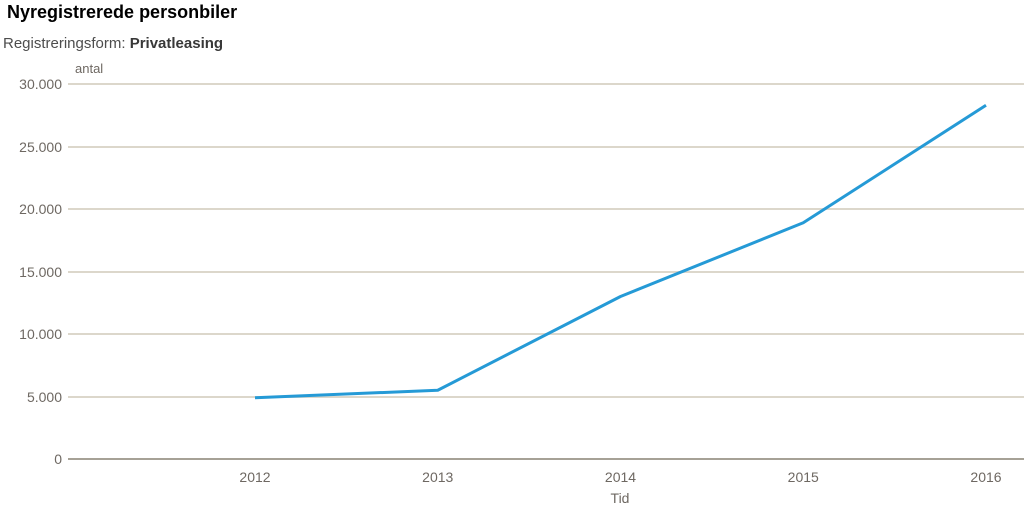 The height and width of the screenshot is (506, 1024). Describe the element at coordinates (620, 477) in the screenshot. I see `x-tick-label: 2014` at that location.